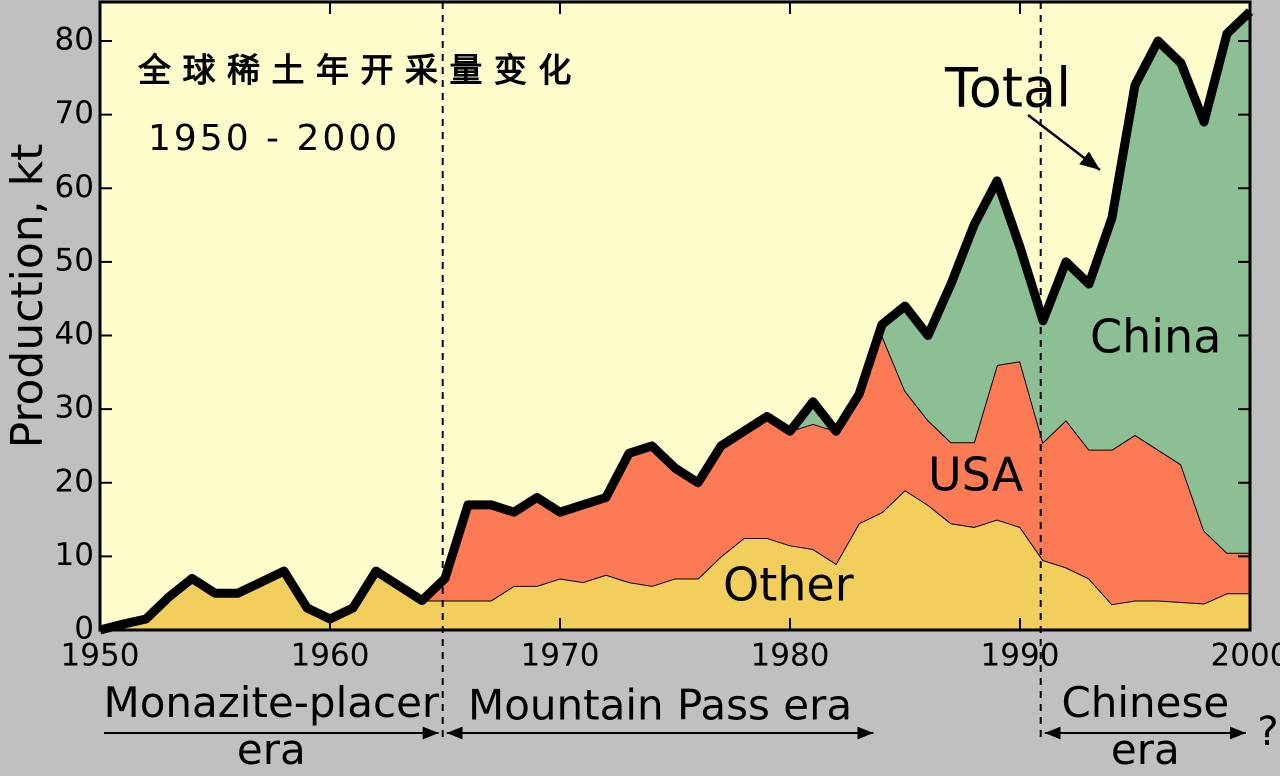 The image size is (1280, 776). What do you see at coordinates (84, 629) in the screenshot?
I see `y-tick-label: 0` at bounding box center [84, 629].